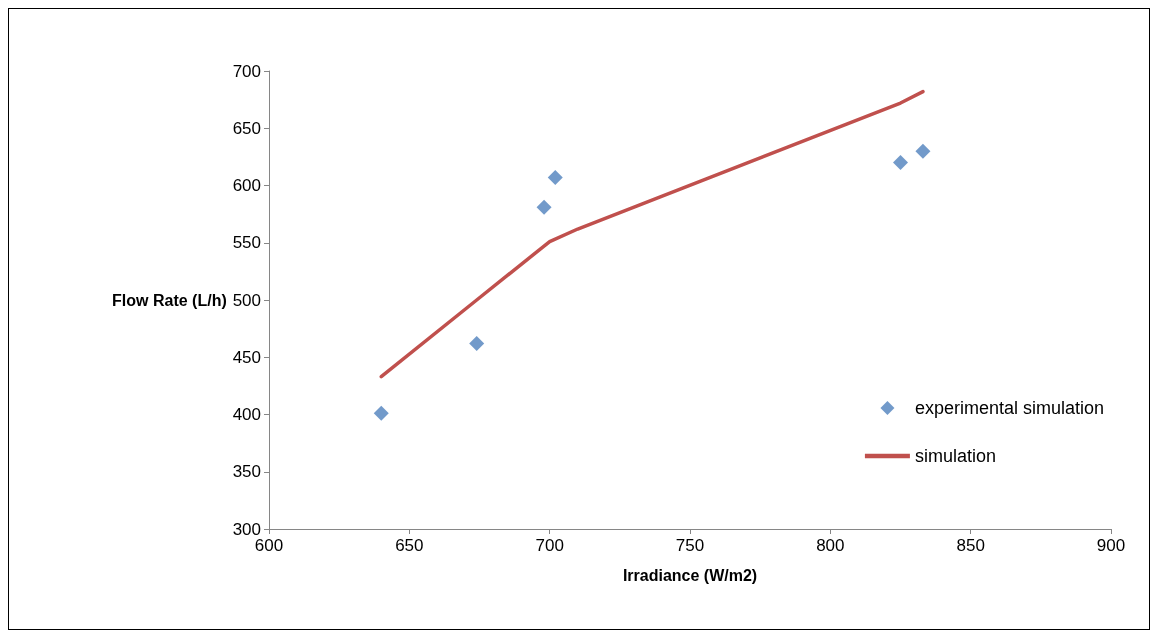 Image resolution: width=1158 pixels, height=640 pixels. What do you see at coordinates (246, 529) in the screenshot?
I see `y-tick-label: 300` at bounding box center [246, 529].